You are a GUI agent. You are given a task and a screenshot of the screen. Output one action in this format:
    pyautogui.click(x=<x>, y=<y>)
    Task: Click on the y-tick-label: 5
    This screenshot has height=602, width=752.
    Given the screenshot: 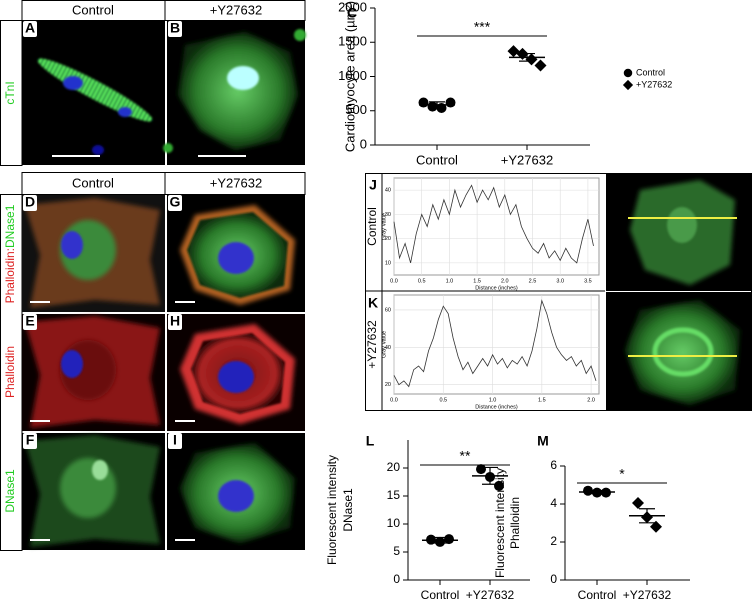 What is the action you would take?
    pyautogui.click(x=396, y=551)
    